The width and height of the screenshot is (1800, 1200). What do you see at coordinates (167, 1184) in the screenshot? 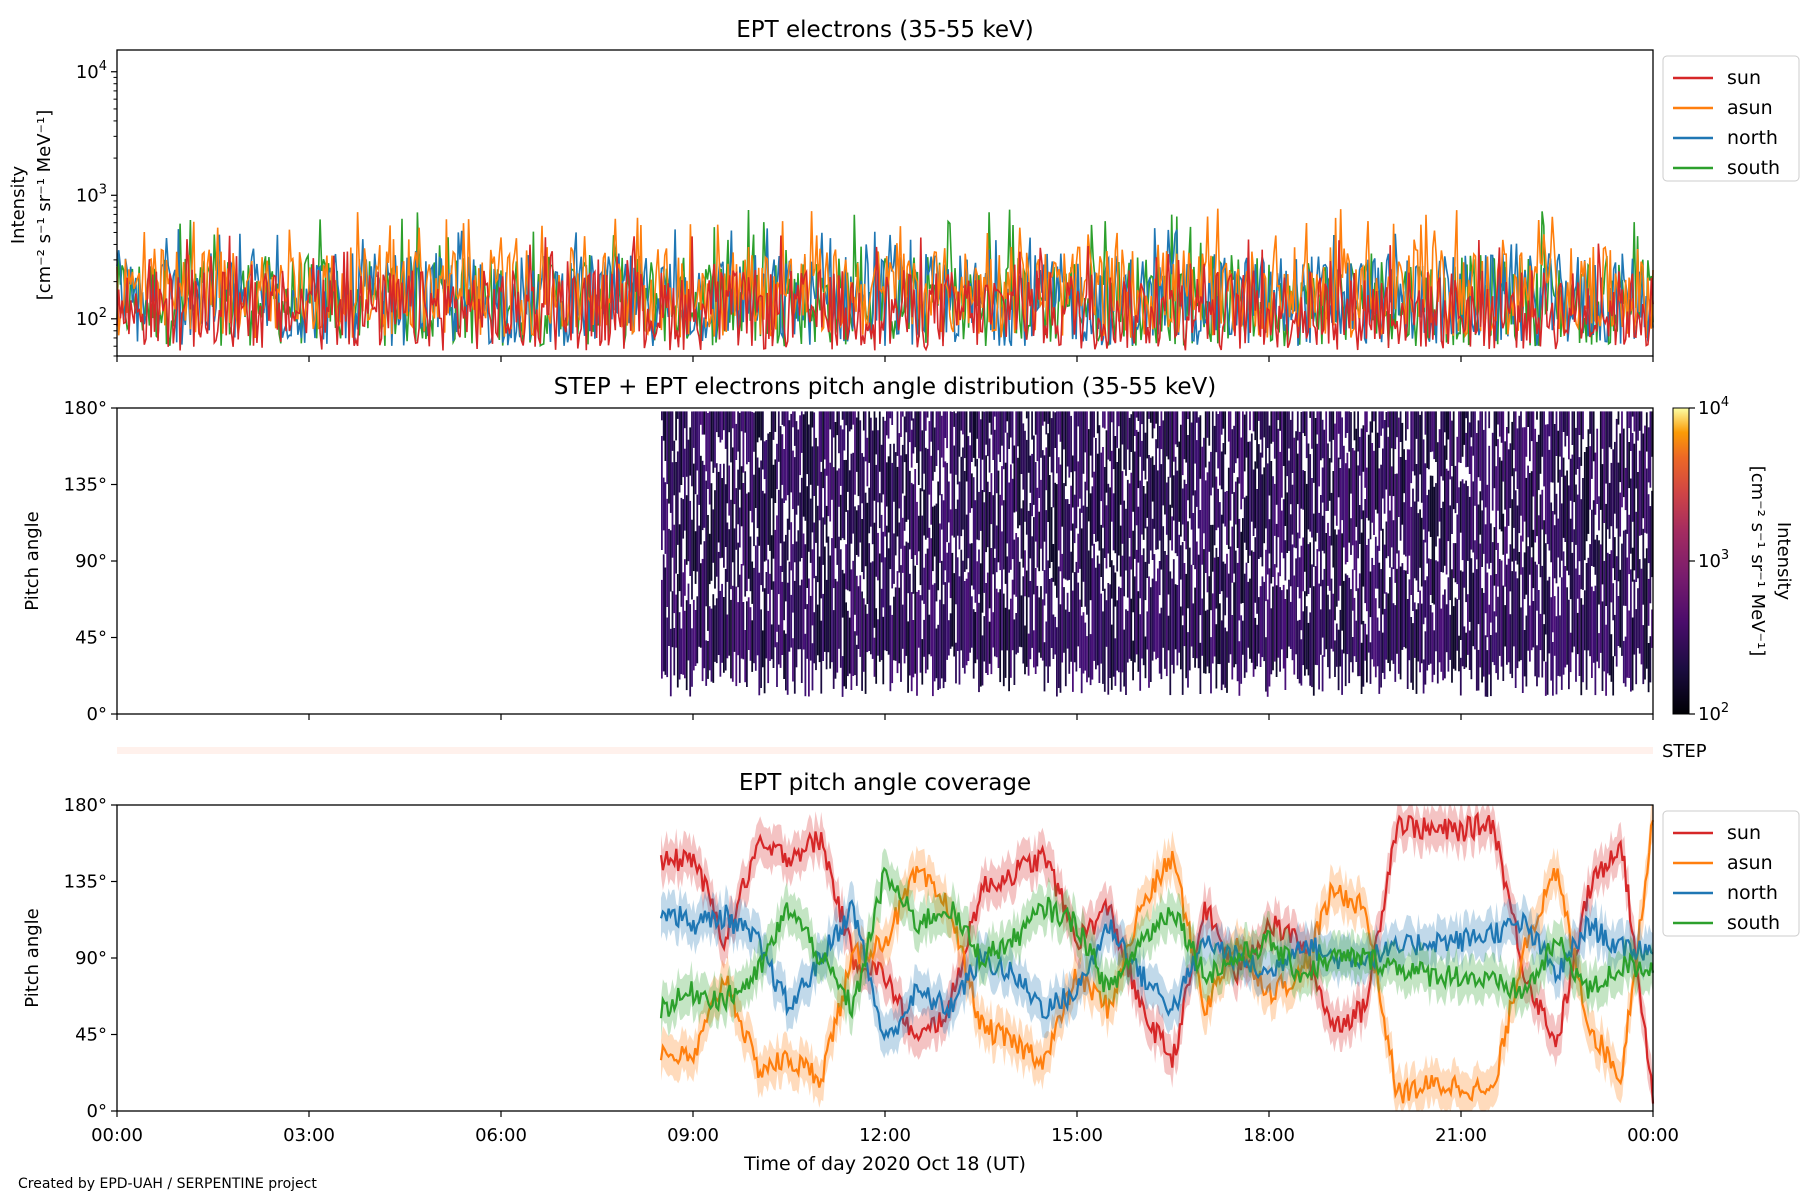
I see `credit-text: Created by EPD-UAH / SERPENTINE project` at bounding box center [167, 1184].